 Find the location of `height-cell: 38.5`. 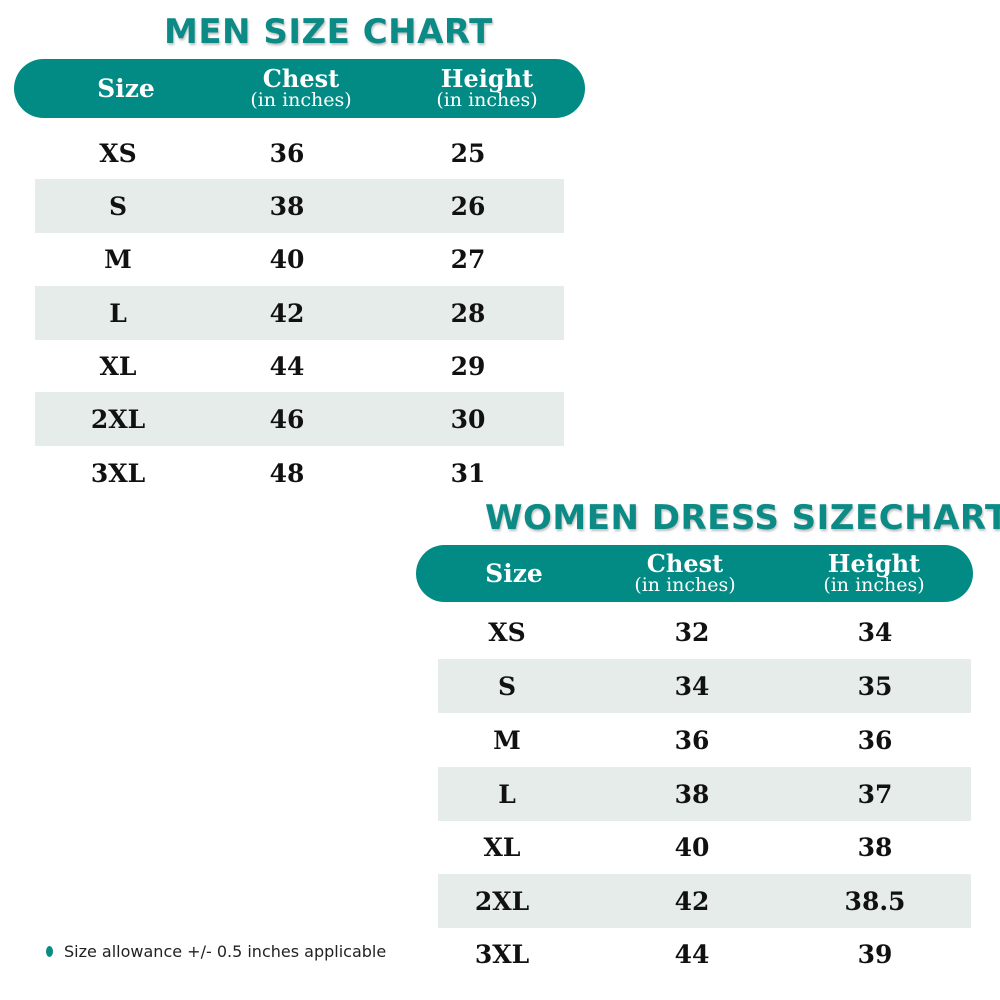

height-cell: 38.5 is located at coordinates (875, 901).